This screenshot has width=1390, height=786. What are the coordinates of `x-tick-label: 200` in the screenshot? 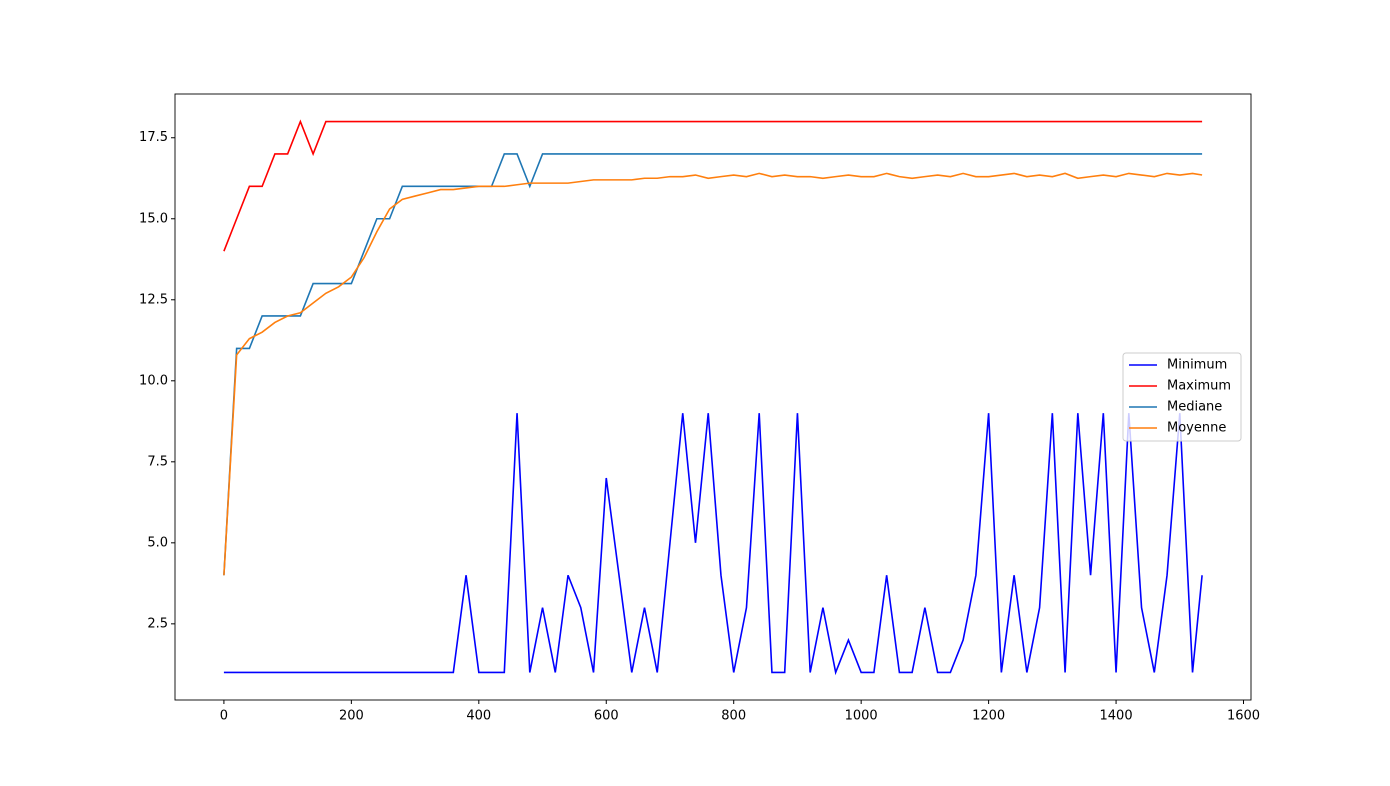 It's located at (351, 716).